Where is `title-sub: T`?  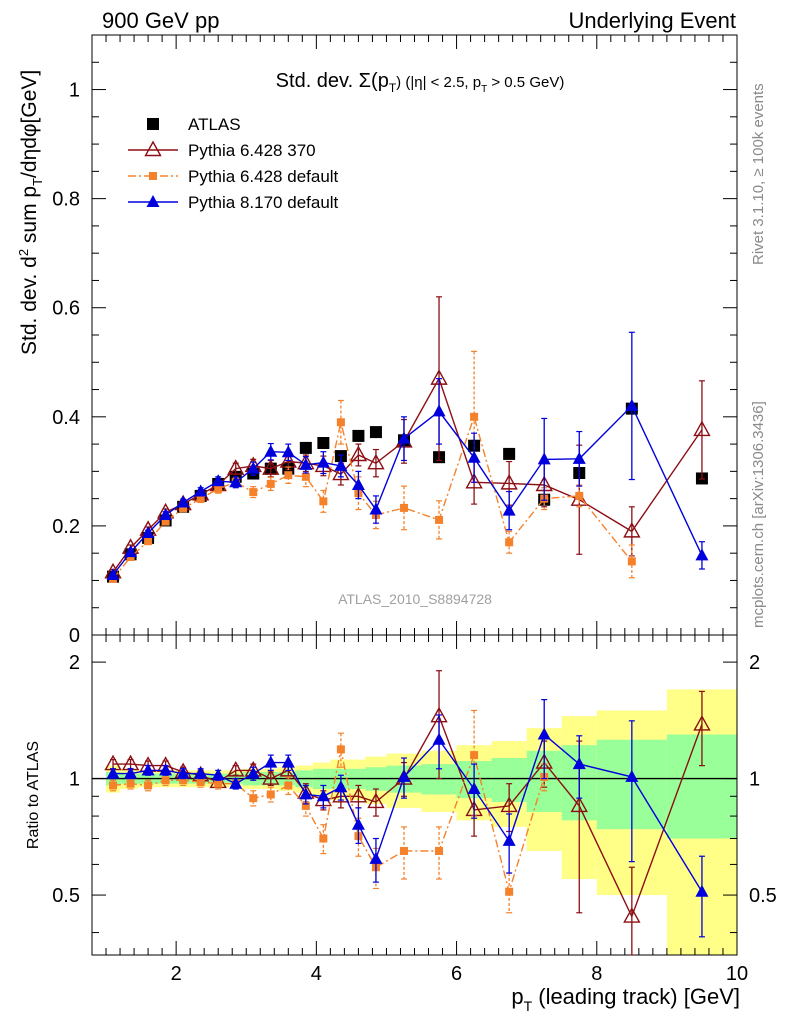
title-sub: T is located at coordinates (393, 88).